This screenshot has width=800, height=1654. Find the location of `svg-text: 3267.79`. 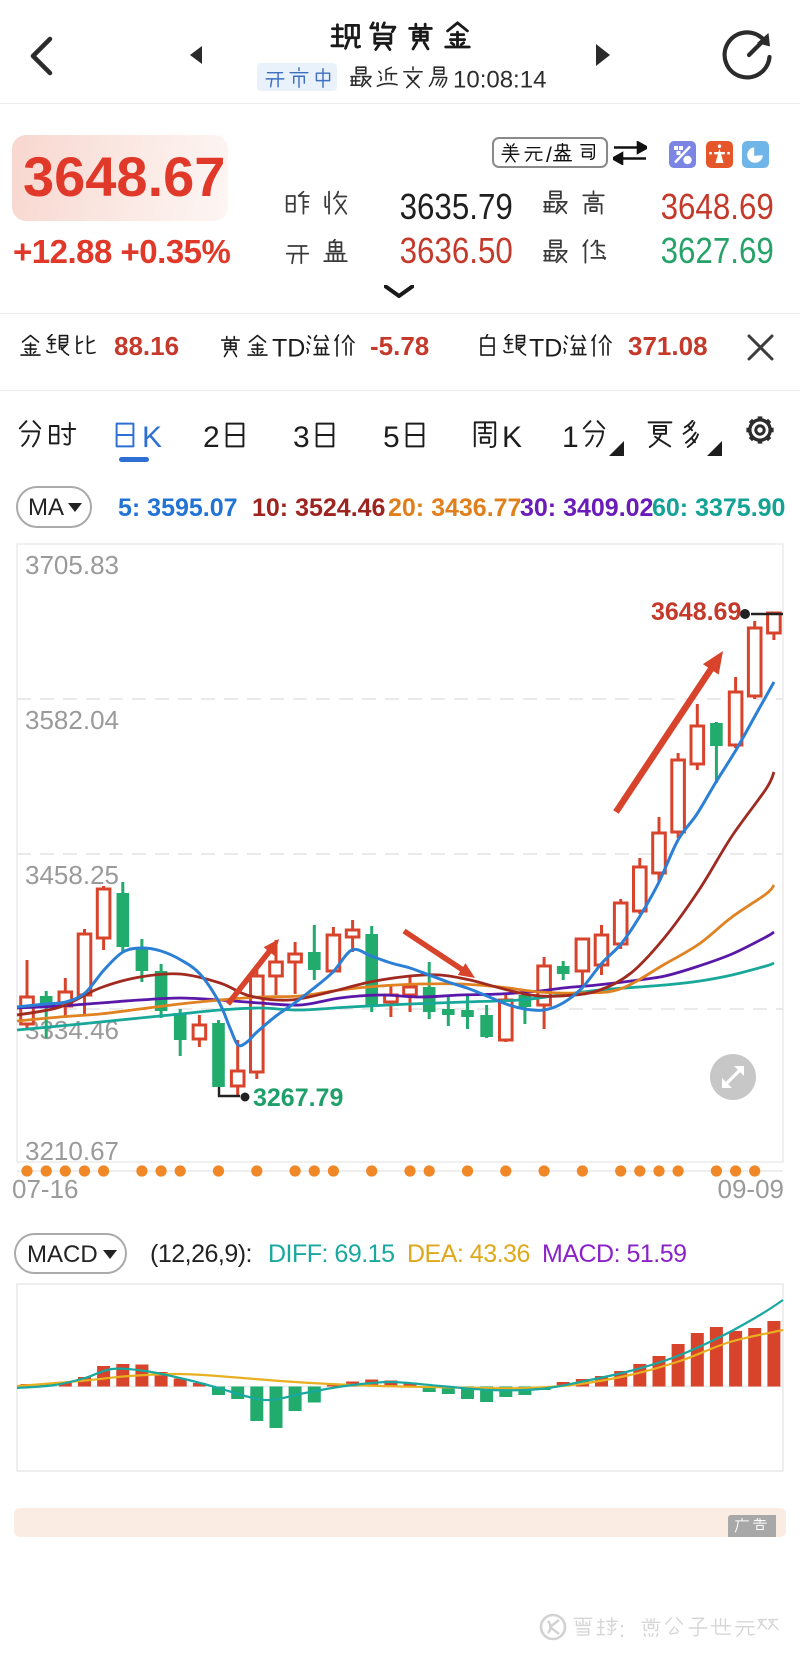

svg-text: 3267.79 is located at coordinates (298, 1098).